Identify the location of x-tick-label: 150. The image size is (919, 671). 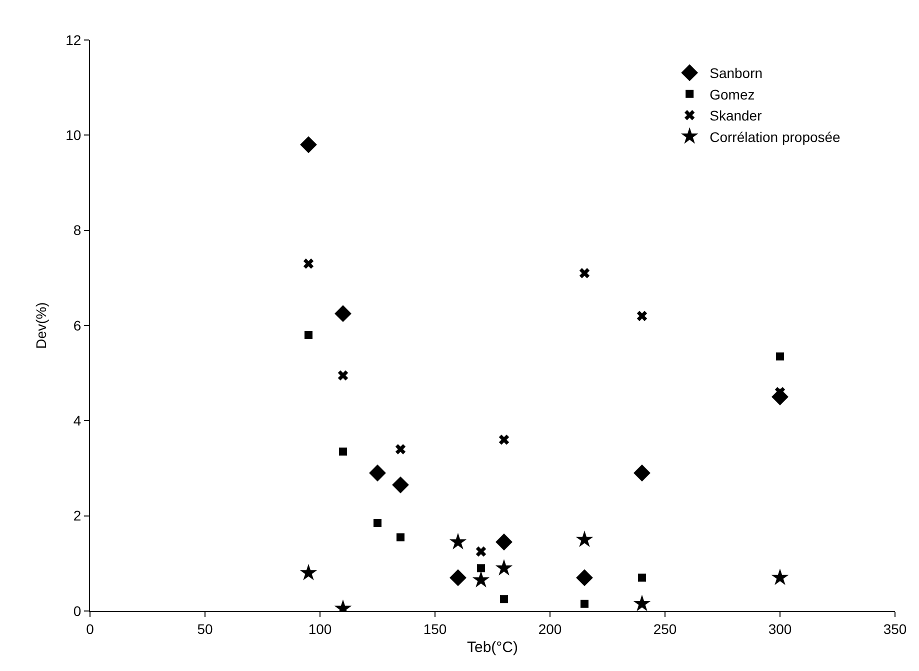
(435, 628).